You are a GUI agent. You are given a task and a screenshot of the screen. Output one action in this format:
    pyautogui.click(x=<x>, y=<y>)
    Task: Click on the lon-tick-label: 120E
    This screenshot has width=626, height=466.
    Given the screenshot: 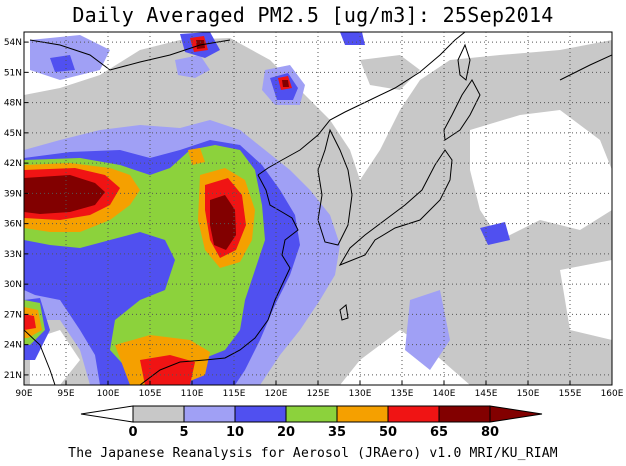 What is the action you would take?
    pyautogui.click(x=276, y=394)
    